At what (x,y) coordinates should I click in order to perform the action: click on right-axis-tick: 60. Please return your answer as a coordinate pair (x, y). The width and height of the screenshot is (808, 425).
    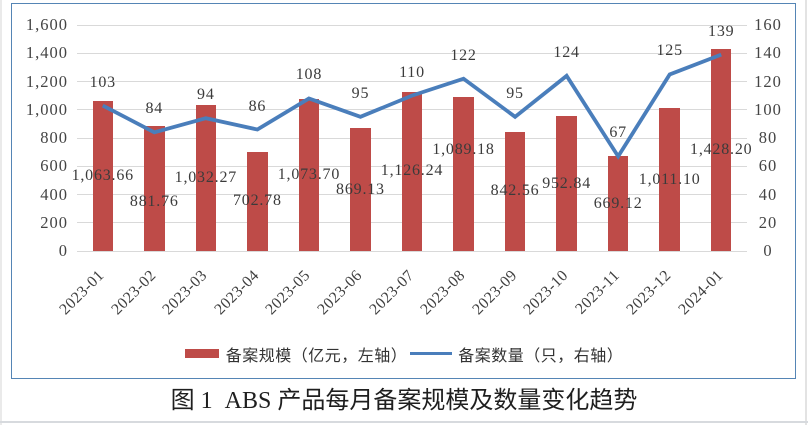
    Looking at the image, I should click on (768, 166).